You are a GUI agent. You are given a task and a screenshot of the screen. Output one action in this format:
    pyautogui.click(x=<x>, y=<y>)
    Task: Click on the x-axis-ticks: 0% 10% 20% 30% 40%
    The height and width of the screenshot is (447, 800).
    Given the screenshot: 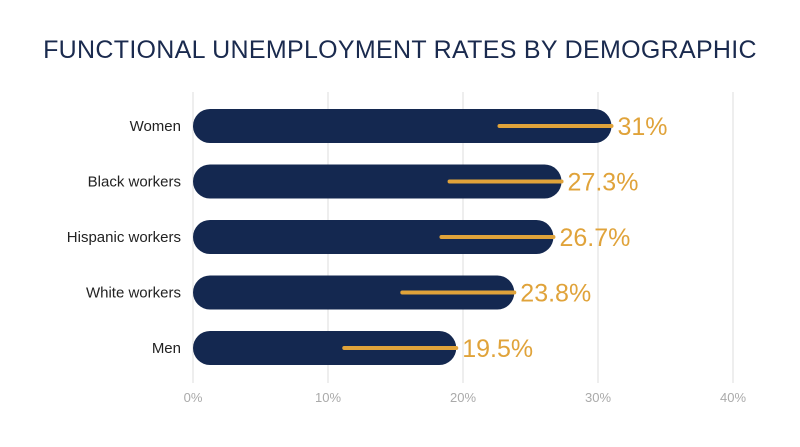 What is the action you would take?
    pyautogui.click(x=465, y=397)
    